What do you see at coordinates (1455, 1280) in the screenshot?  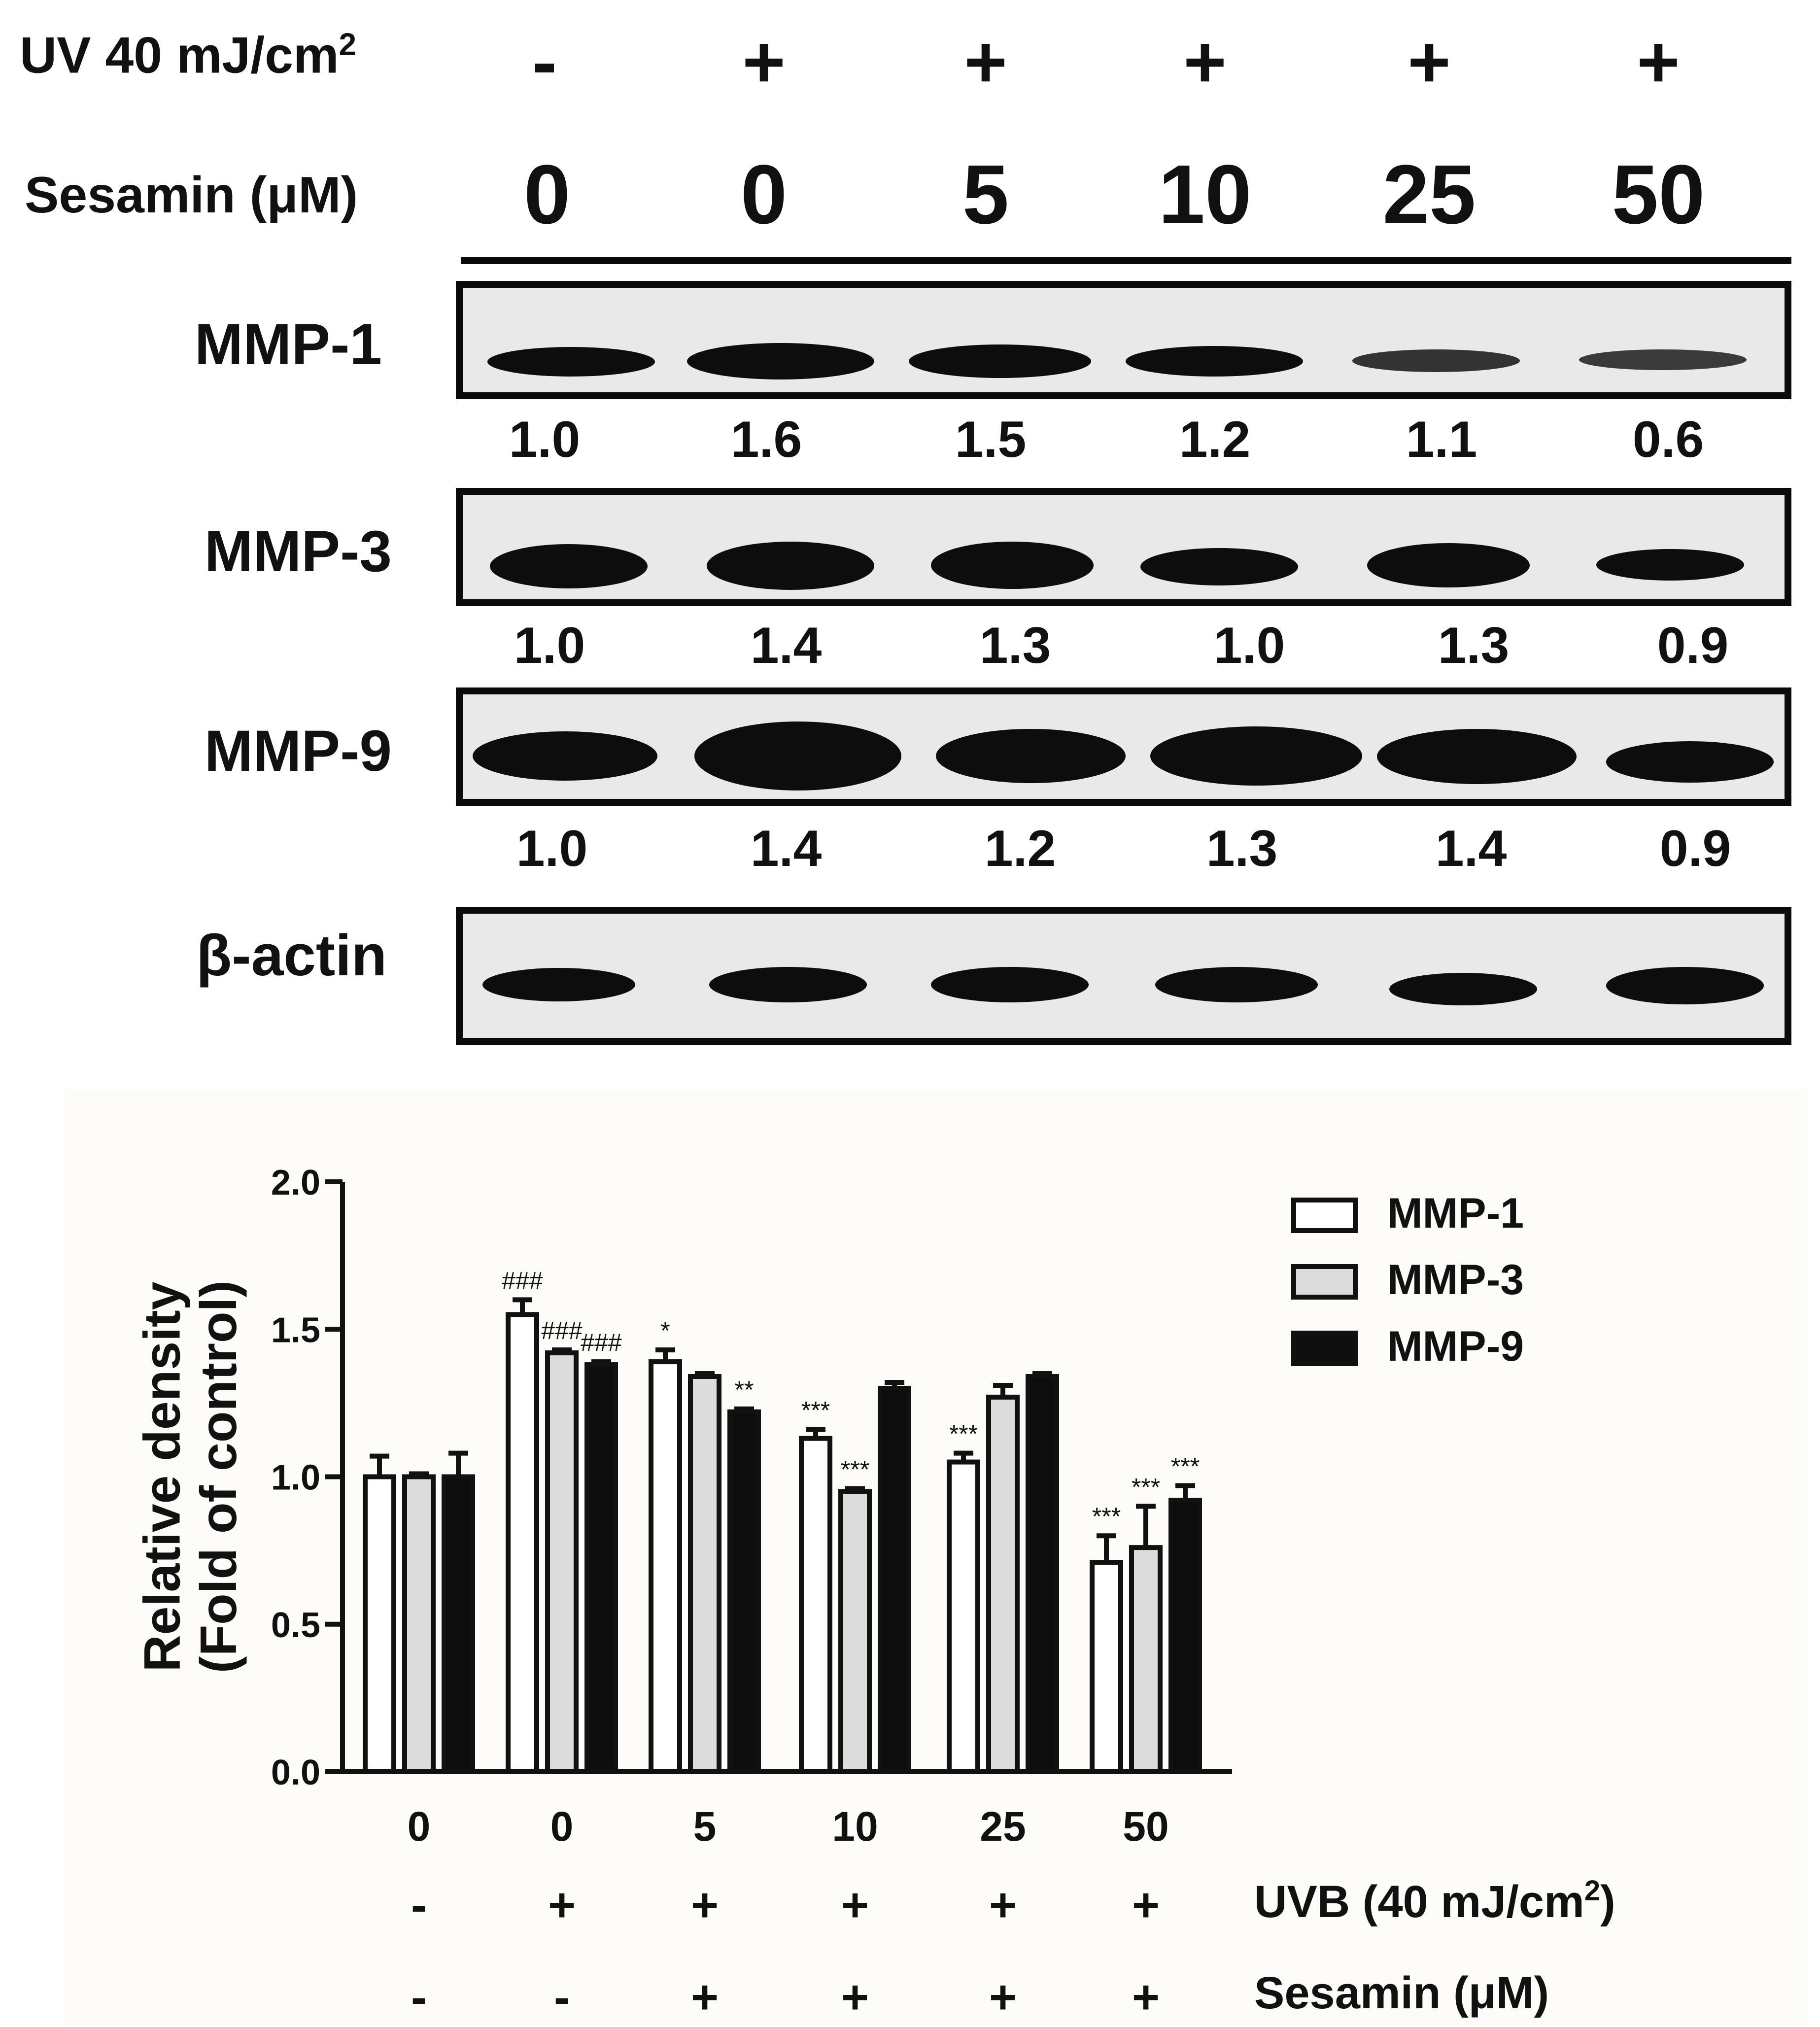 I see `legend-label: MMP-3` at bounding box center [1455, 1280].